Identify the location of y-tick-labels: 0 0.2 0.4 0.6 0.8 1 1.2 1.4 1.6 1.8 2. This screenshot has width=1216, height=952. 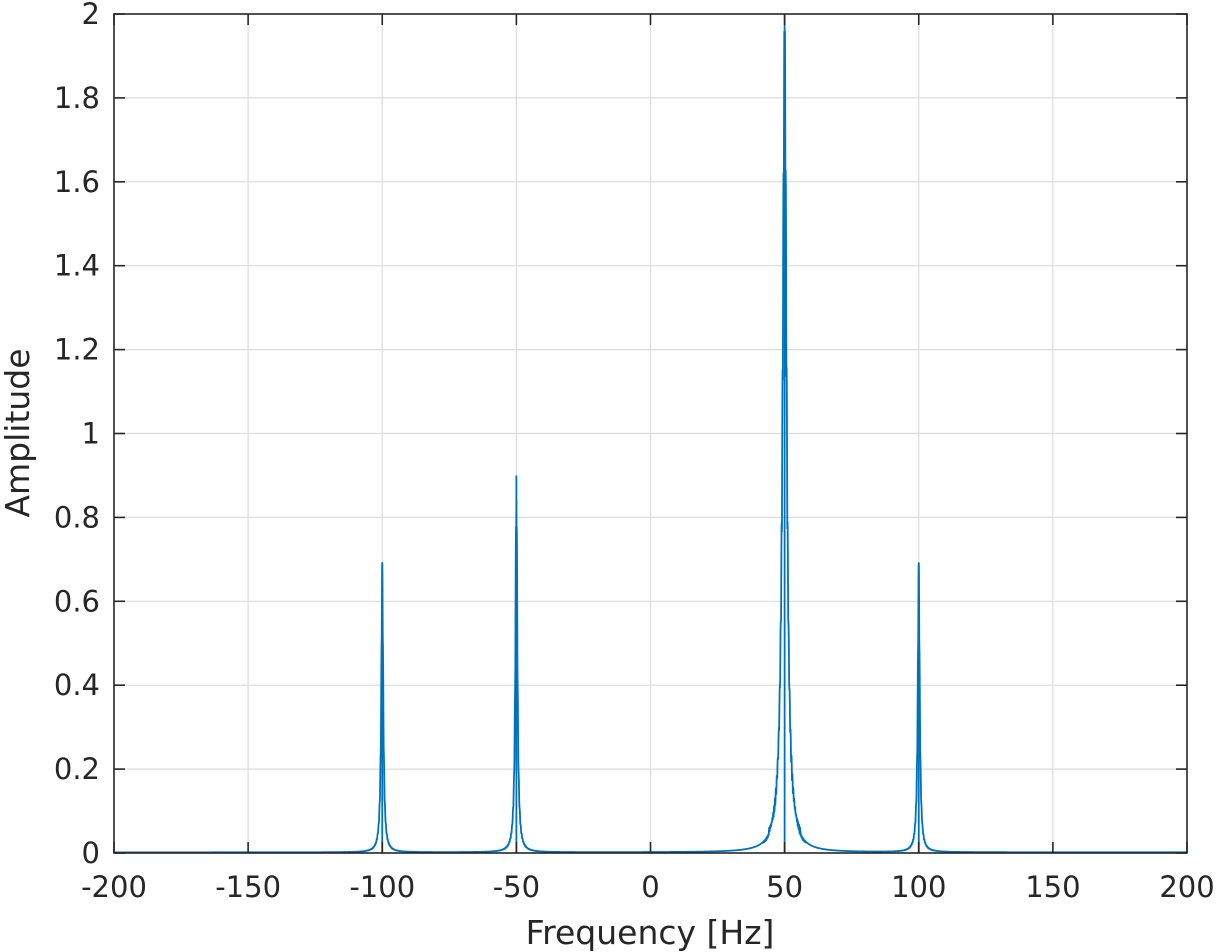
(77, 435).